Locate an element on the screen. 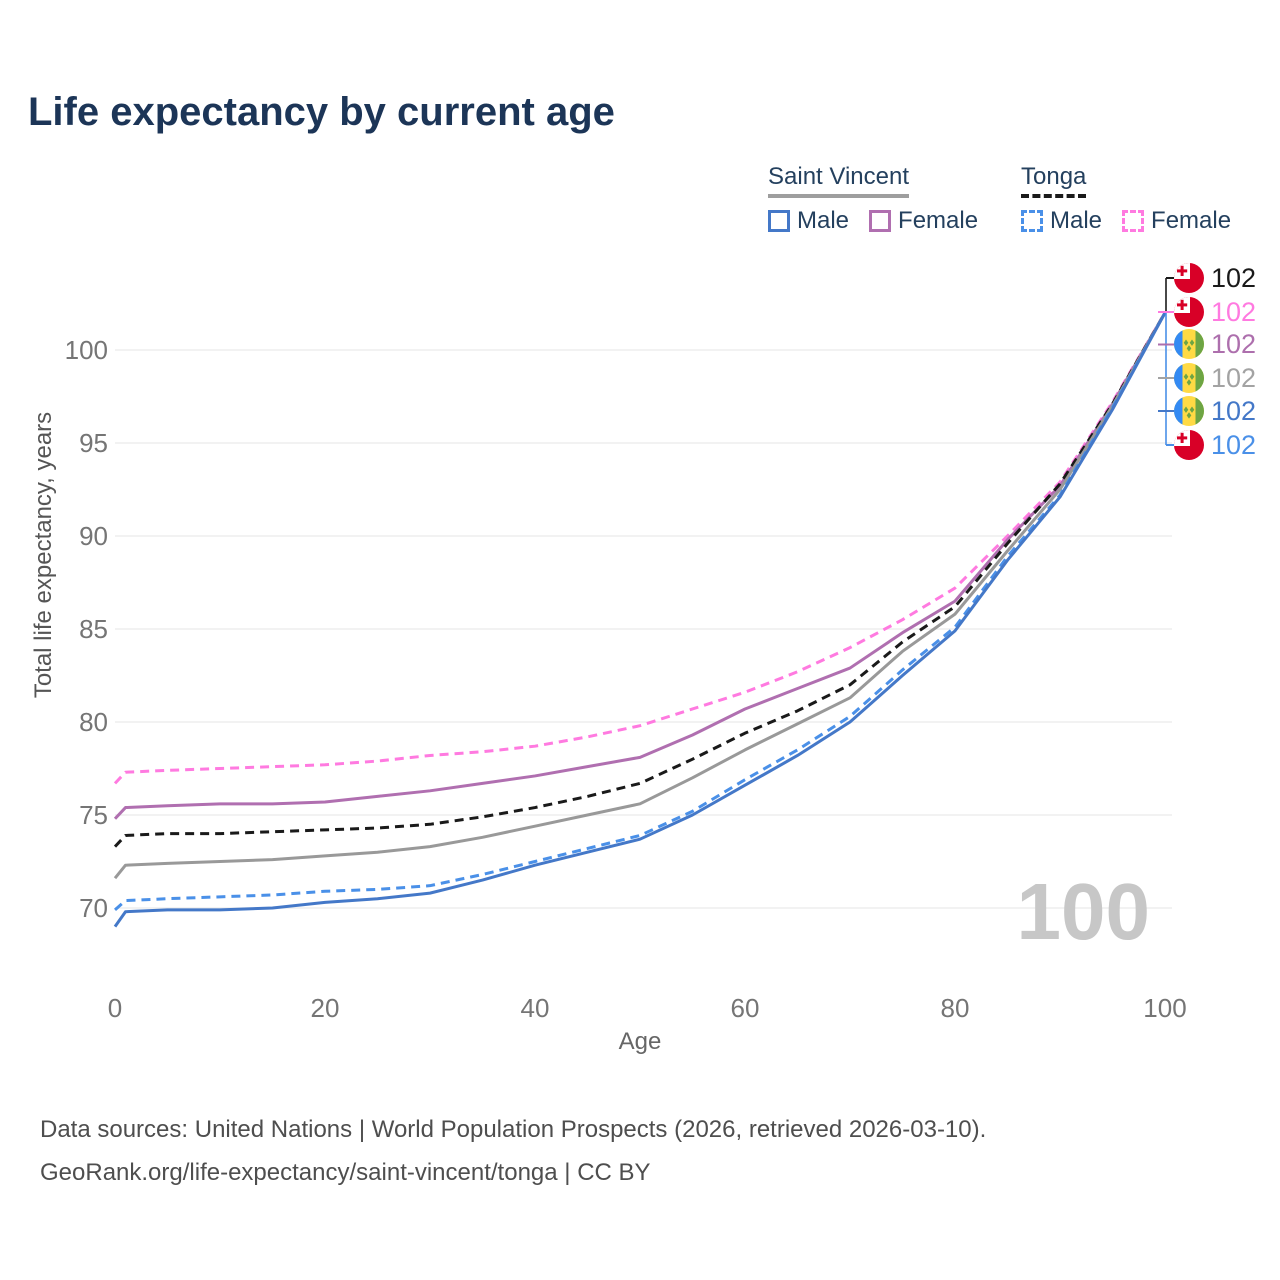 Image resolution: width=1280 pixels, height=1280 pixels. legend-items-tonga: Male Female is located at coordinates (1126, 221).